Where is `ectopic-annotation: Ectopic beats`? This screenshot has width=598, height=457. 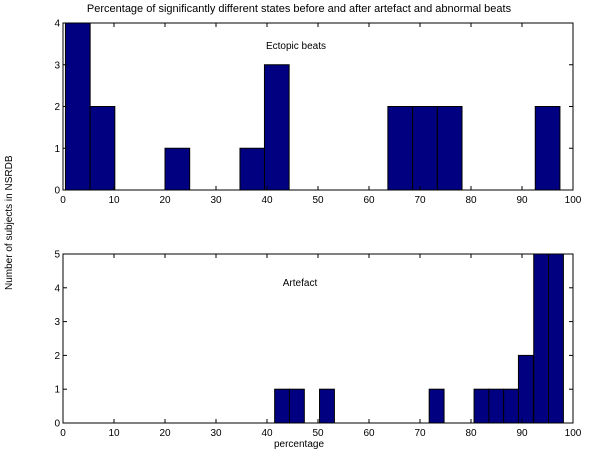
ectopic-annotation: Ectopic beats is located at coordinates (296, 46).